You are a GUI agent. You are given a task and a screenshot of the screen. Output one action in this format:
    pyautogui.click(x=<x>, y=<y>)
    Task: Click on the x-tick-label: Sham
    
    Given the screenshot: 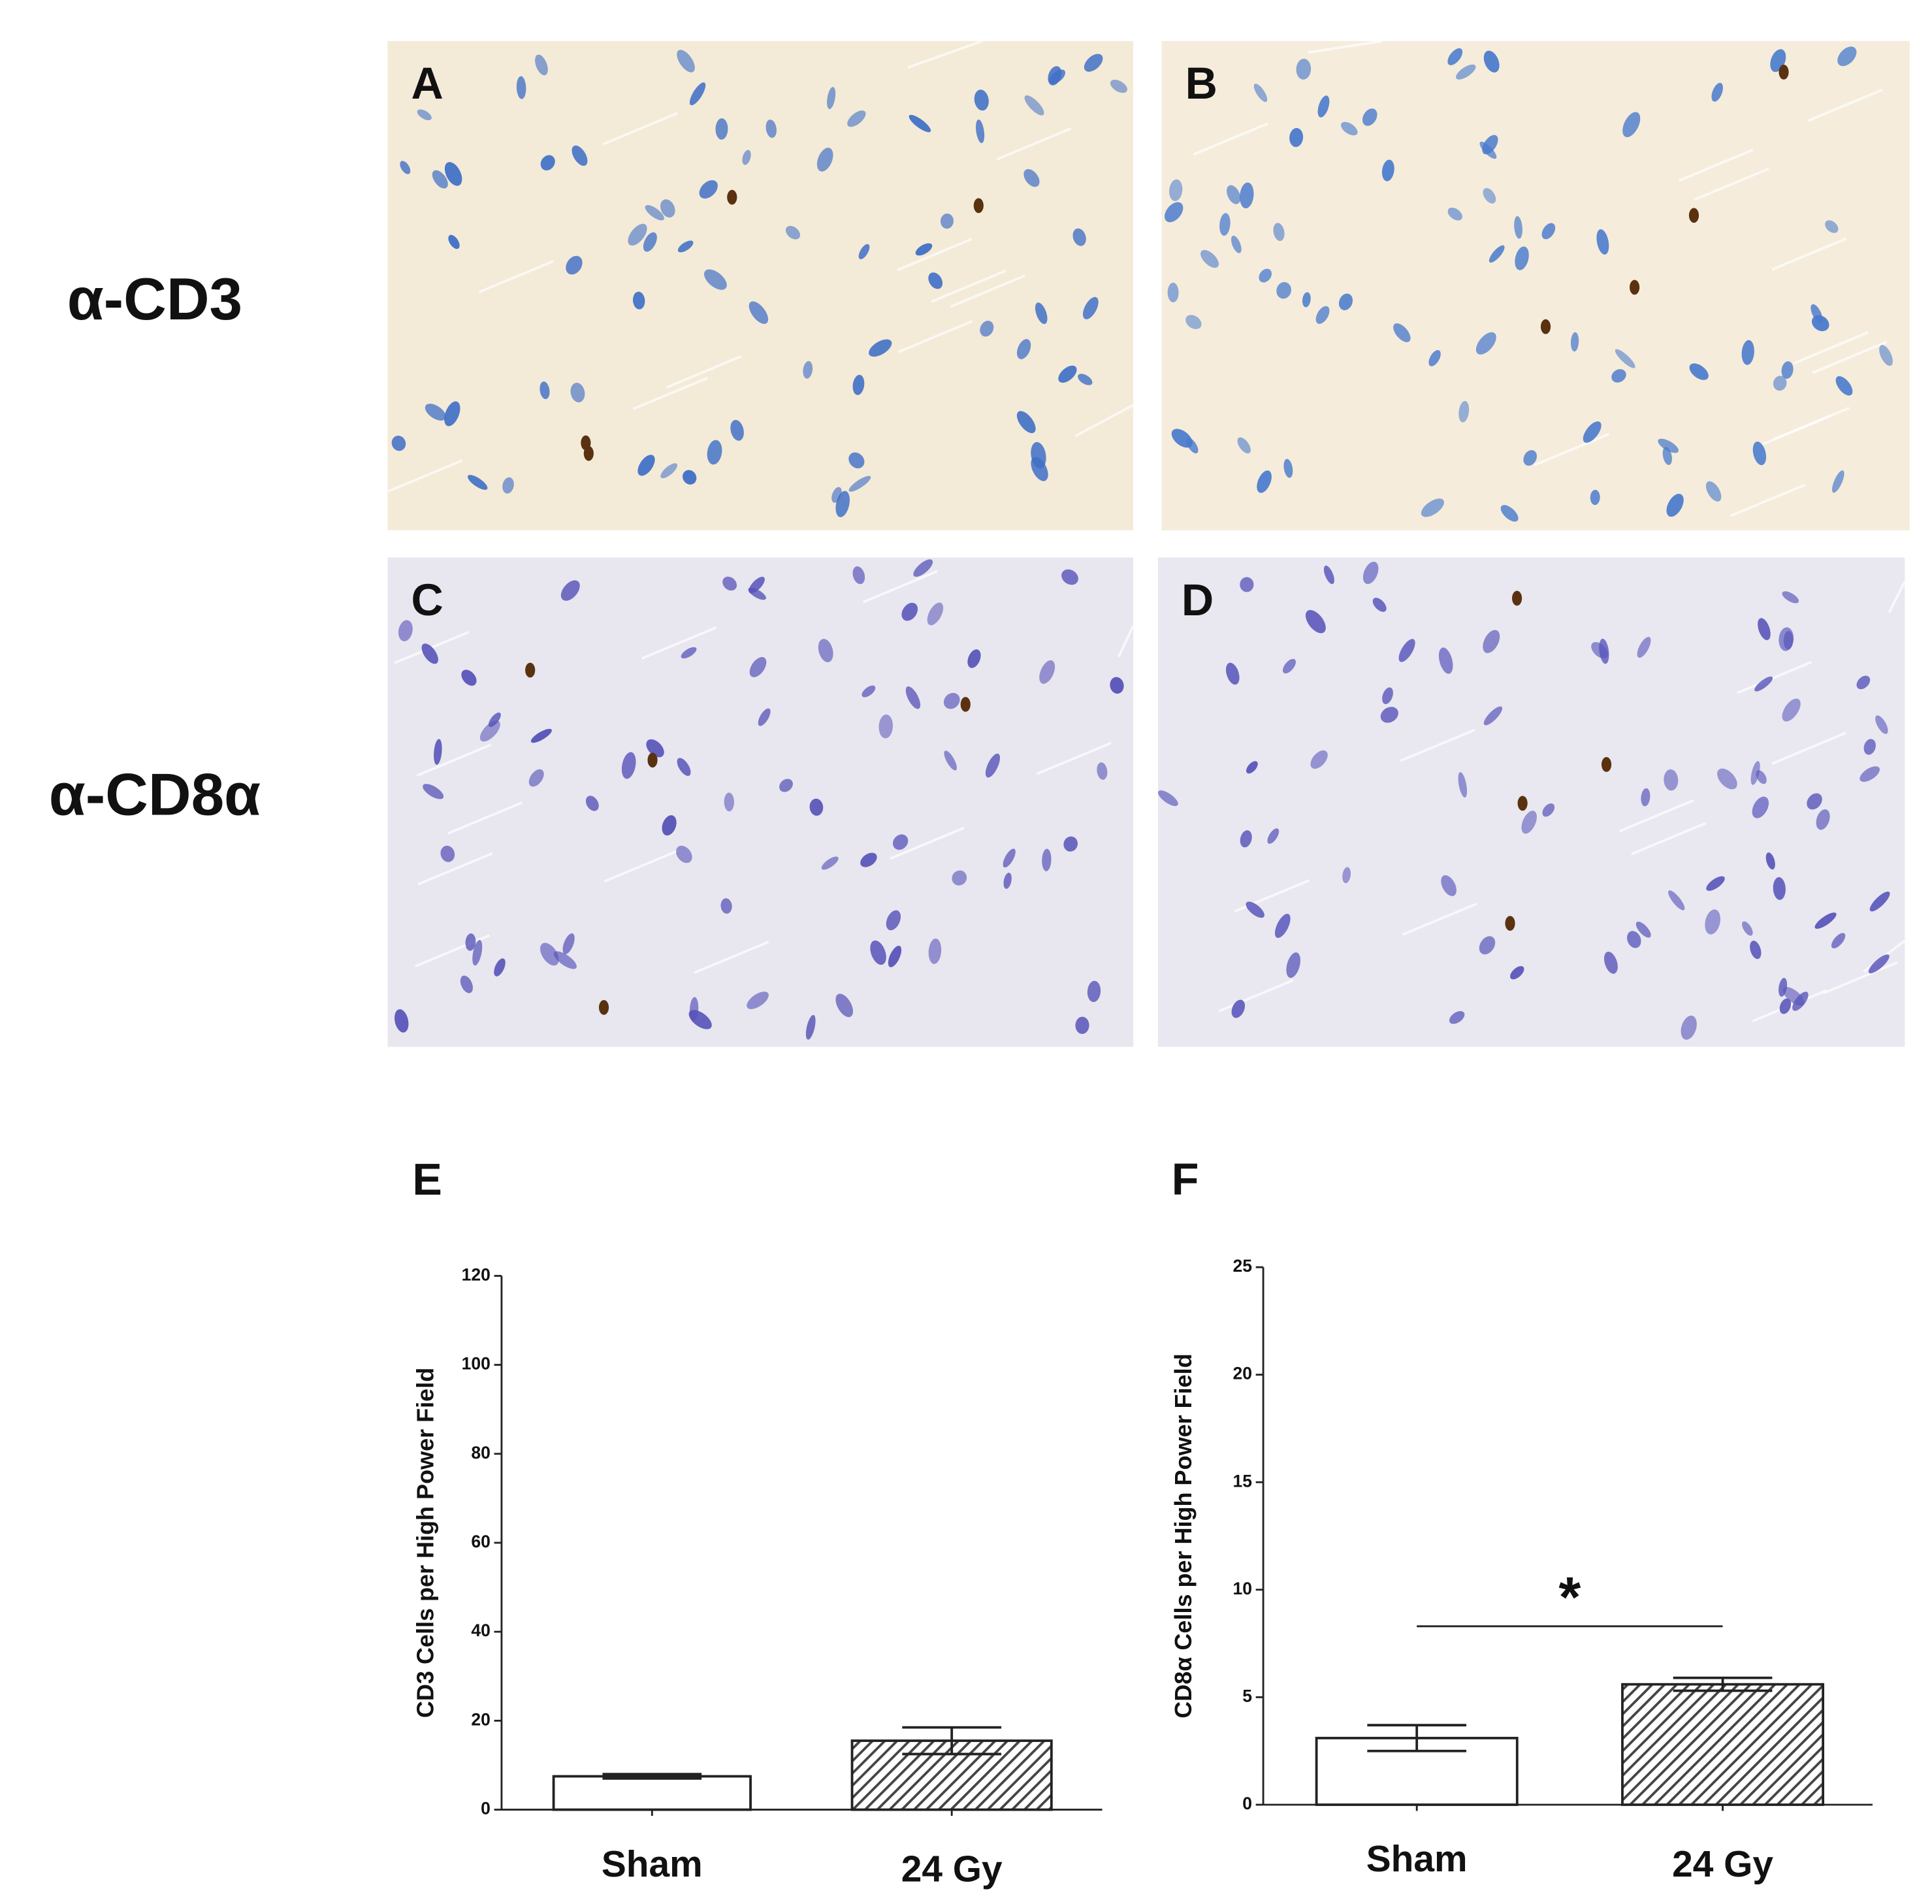 What is the action you would take?
    pyautogui.click(x=652, y=1864)
    